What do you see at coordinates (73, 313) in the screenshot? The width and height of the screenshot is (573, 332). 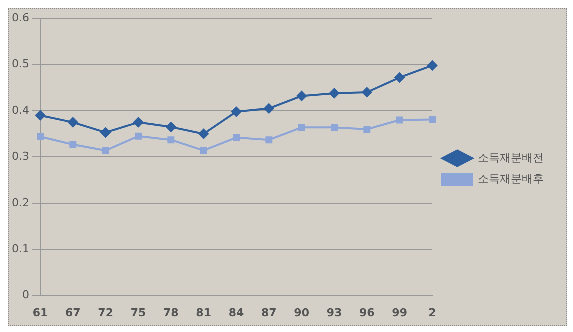 I see `x-tick-label: 67` at bounding box center [73, 313].